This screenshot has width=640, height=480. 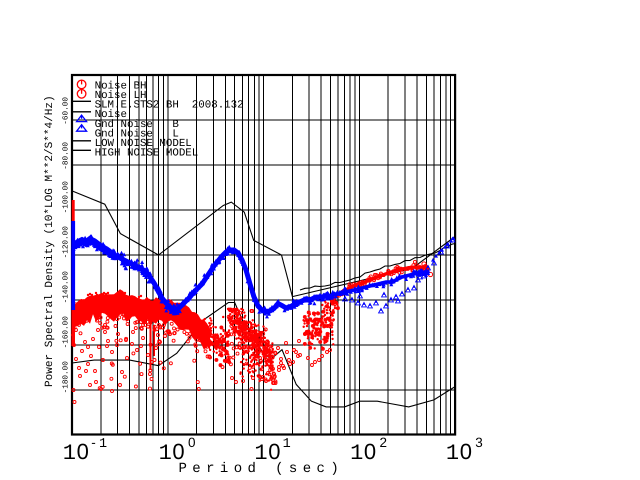 What do you see at coordinates (65, 332) in the screenshot?
I see `svg-text: -160.00` at bounding box center [65, 332].